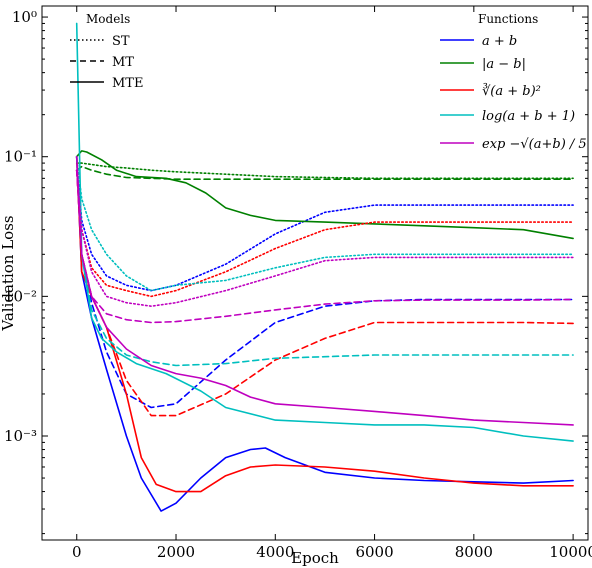  I want to click on x-tick-label: 4000, so click(275, 552).